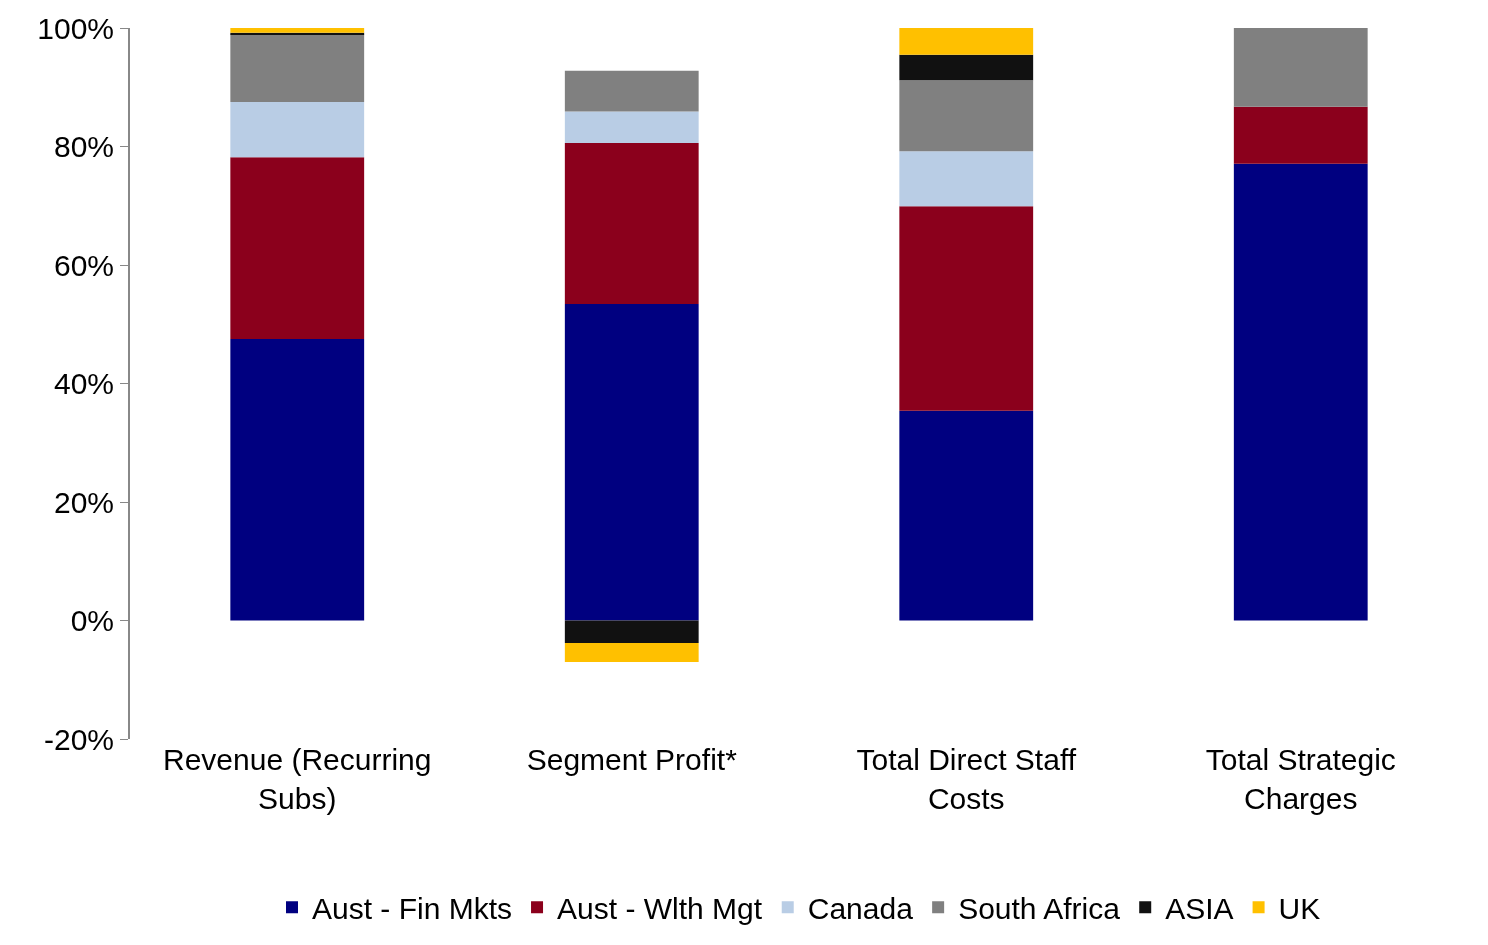 The height and width of the screenshot is (945, 1488). I want to click on legend-label: Canada, so click(860, 908).